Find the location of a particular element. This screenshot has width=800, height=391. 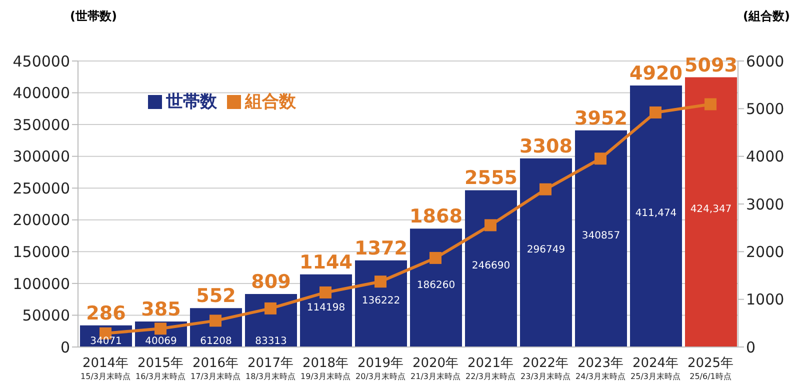

data-label: 186260 is located at coordinates (436, 285).